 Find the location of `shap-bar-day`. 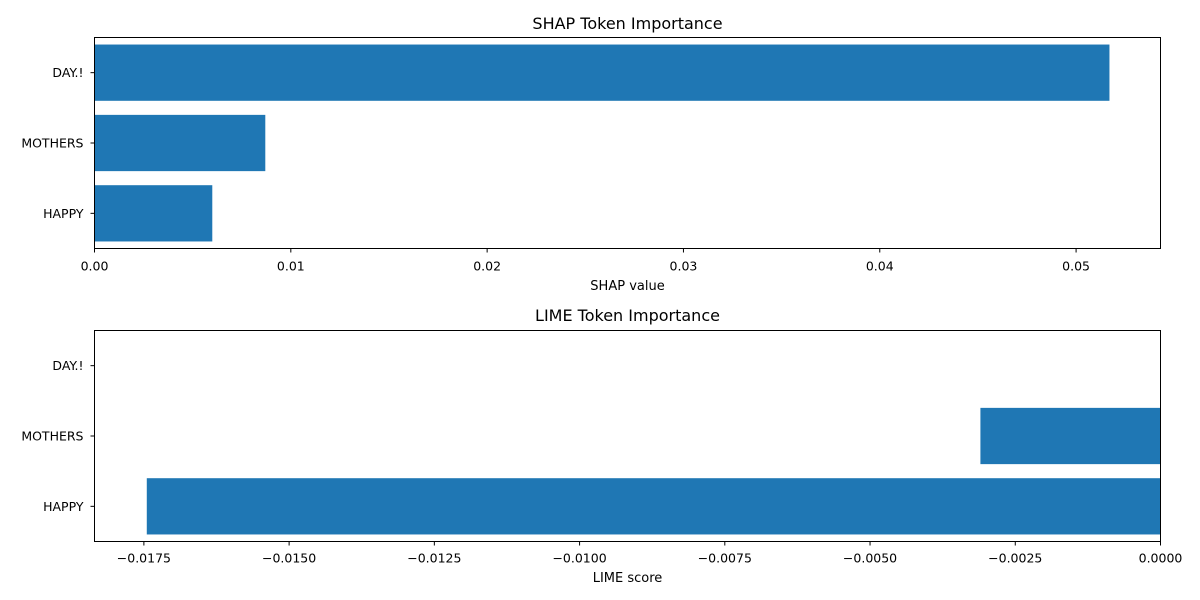

shap-bar-day is located at coordinates (602, 72).